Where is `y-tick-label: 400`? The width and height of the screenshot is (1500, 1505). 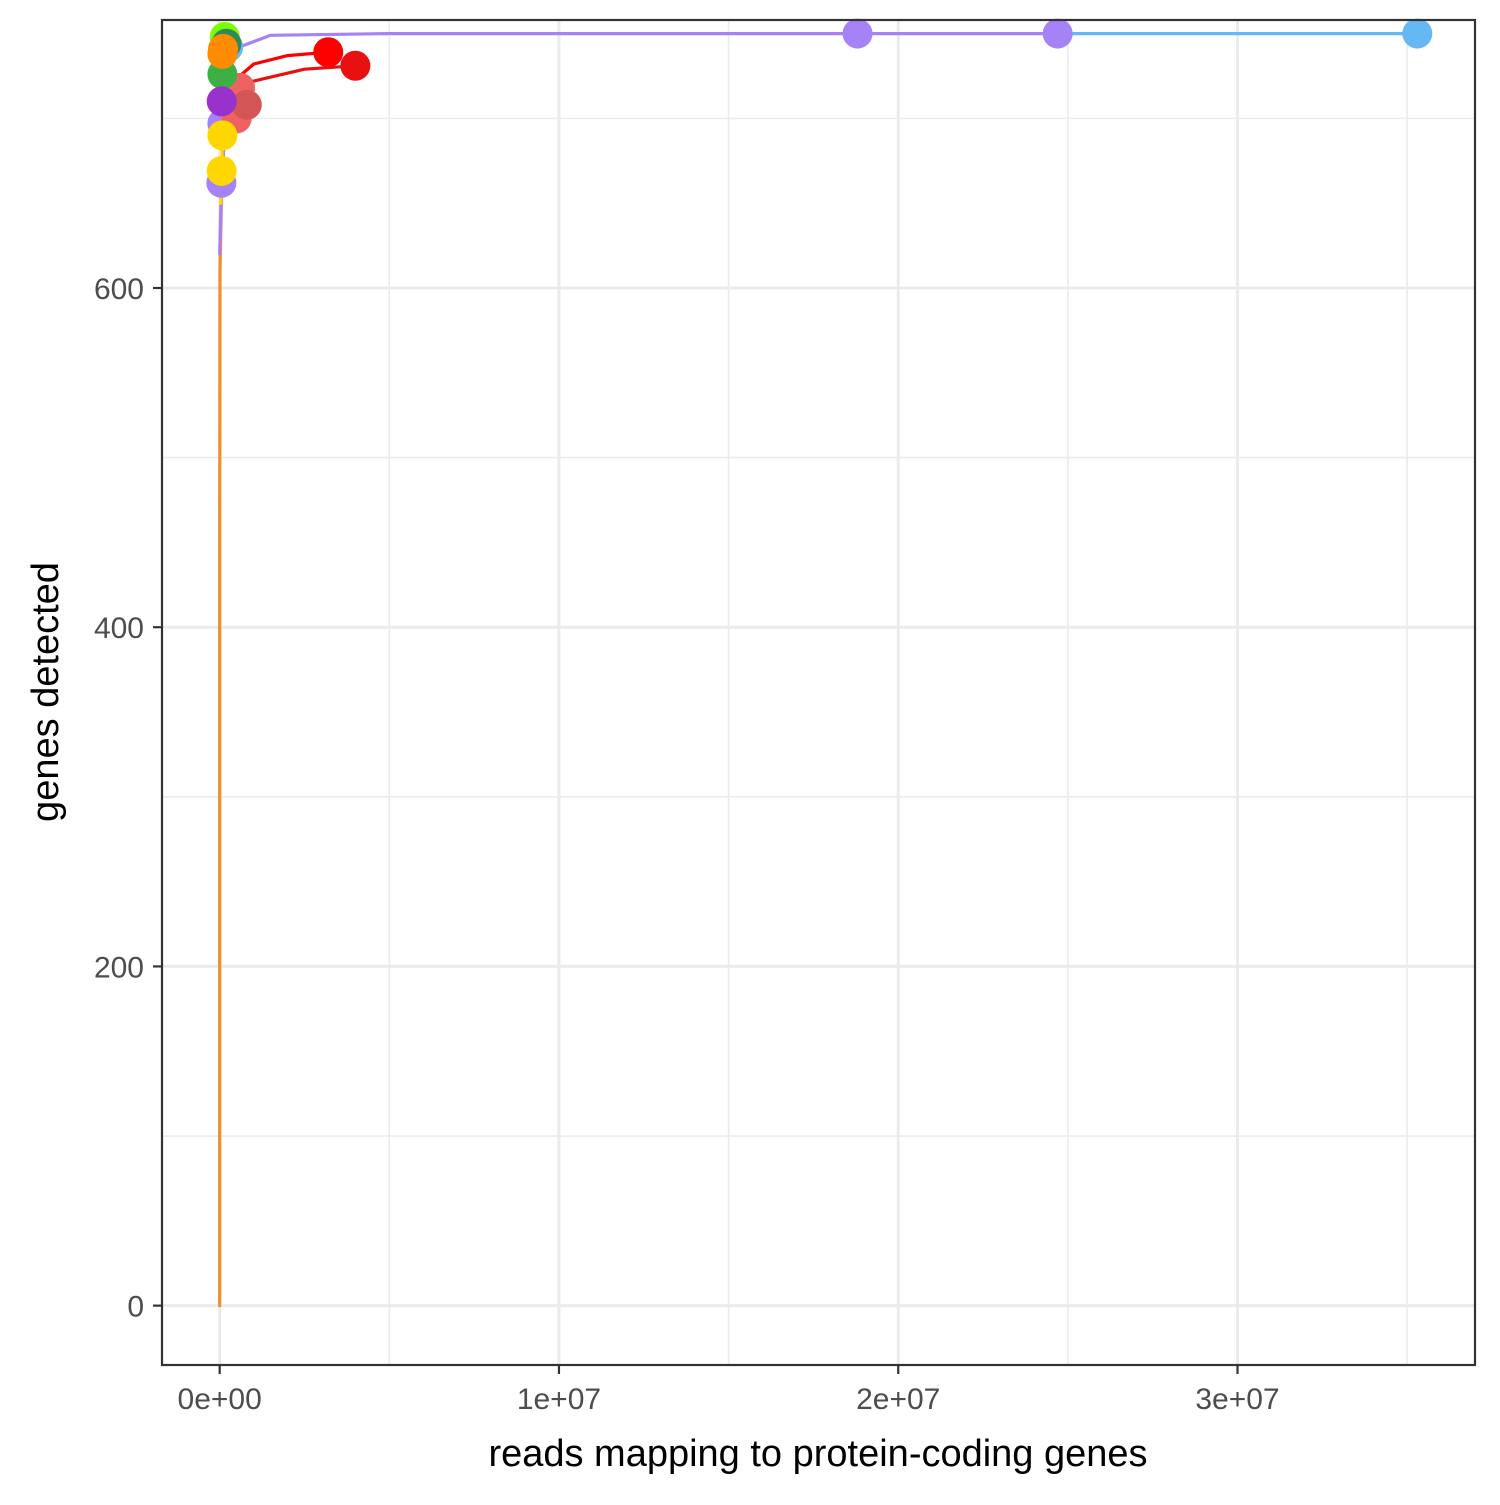
y-tick-label: 400 is located at coordinates (119, 628).